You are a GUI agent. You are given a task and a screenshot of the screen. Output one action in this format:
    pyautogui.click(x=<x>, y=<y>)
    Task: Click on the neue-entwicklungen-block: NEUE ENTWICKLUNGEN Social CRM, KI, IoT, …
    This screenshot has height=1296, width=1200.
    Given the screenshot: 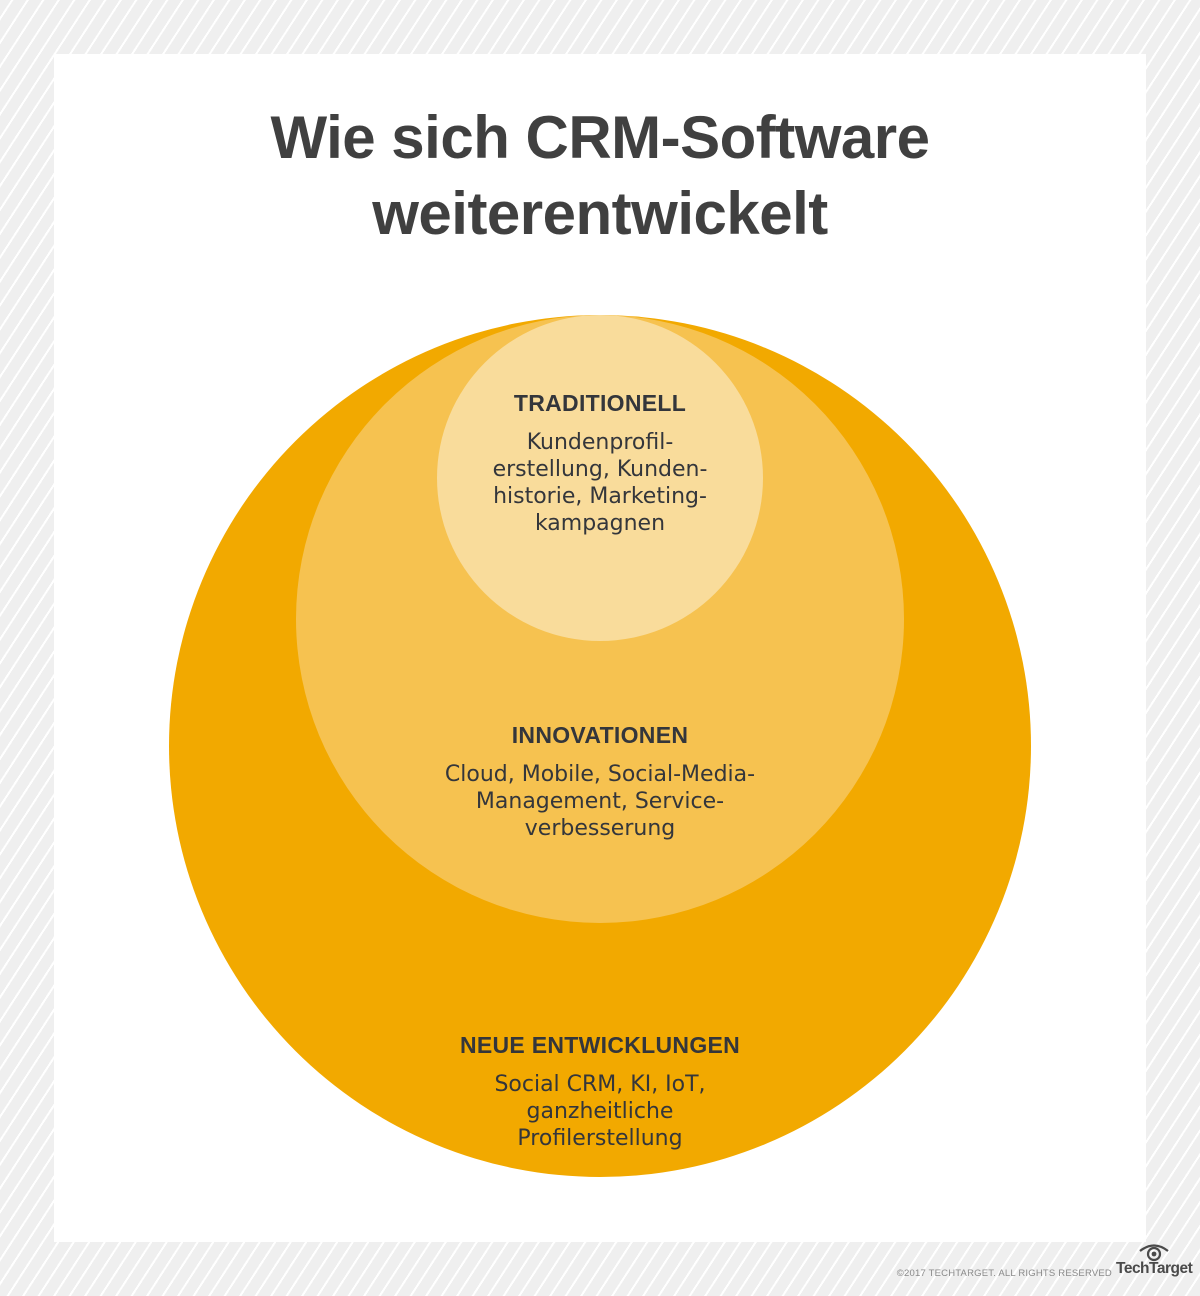 What is the action you would take?
    pyautogui.click(x=600, y=1091)
    